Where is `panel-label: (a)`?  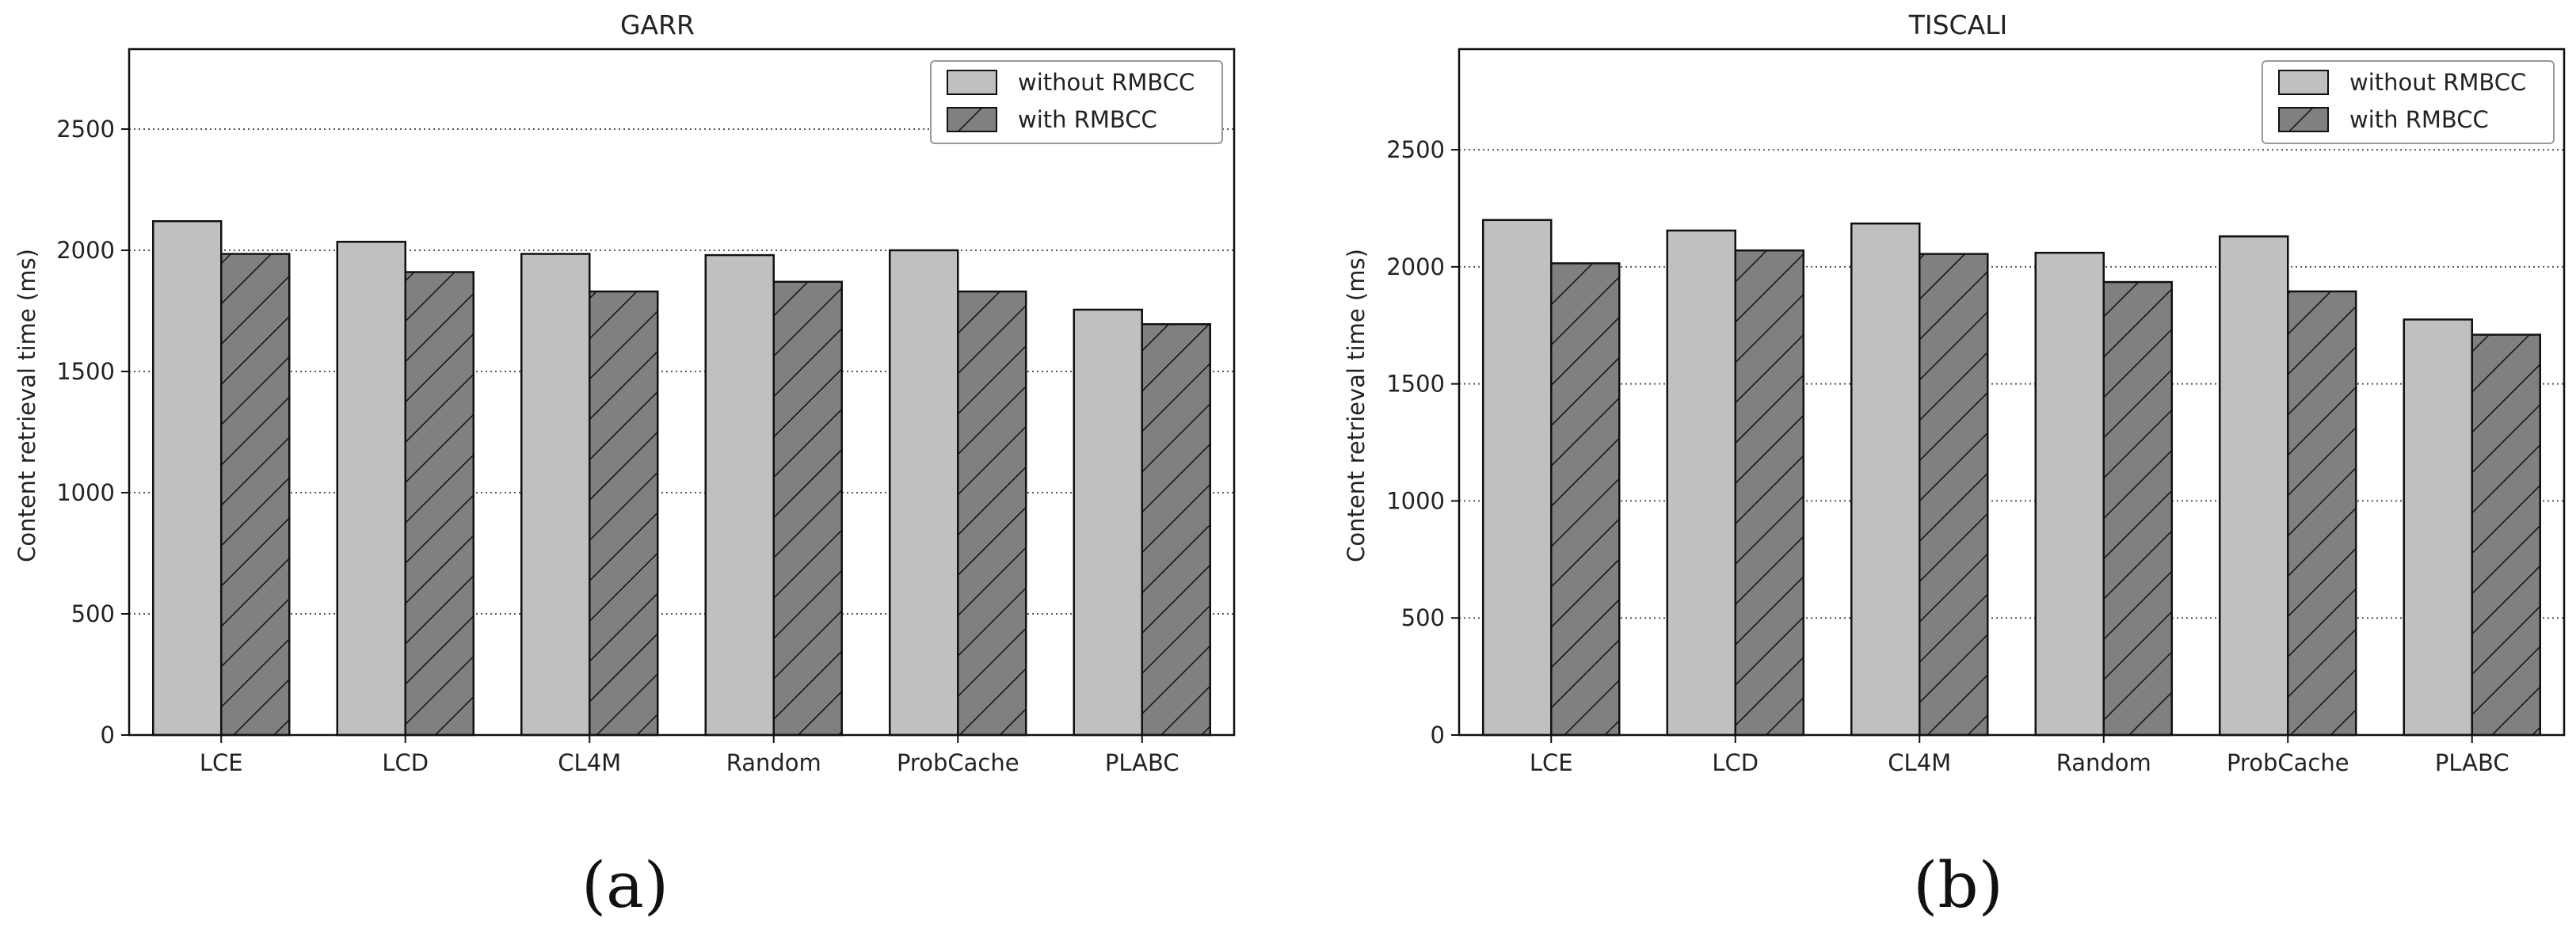 panel-label: (a) is located at coordinates (625, 885).